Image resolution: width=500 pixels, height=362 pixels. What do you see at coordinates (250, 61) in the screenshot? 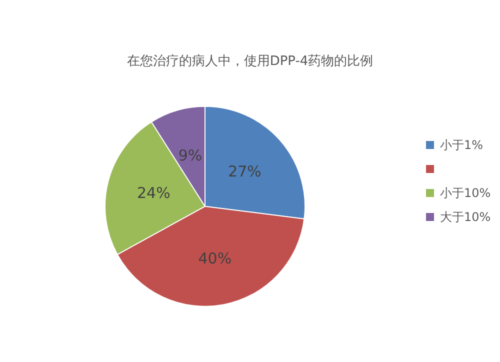
I see `chart-title: 在您治疗的病人中，使用DPP-4药物的比例` at bounding box center [250, 61].